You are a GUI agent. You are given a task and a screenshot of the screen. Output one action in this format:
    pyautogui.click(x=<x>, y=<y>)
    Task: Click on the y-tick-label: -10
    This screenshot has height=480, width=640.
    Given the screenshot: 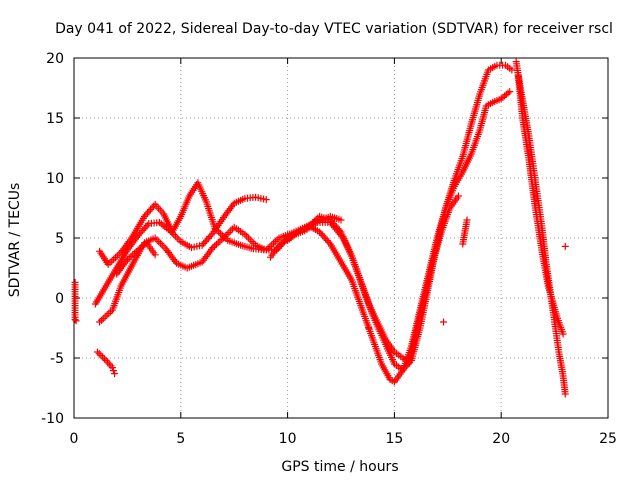 What is the action you would take?
    pyautogui.click(x=52, y=419)
    